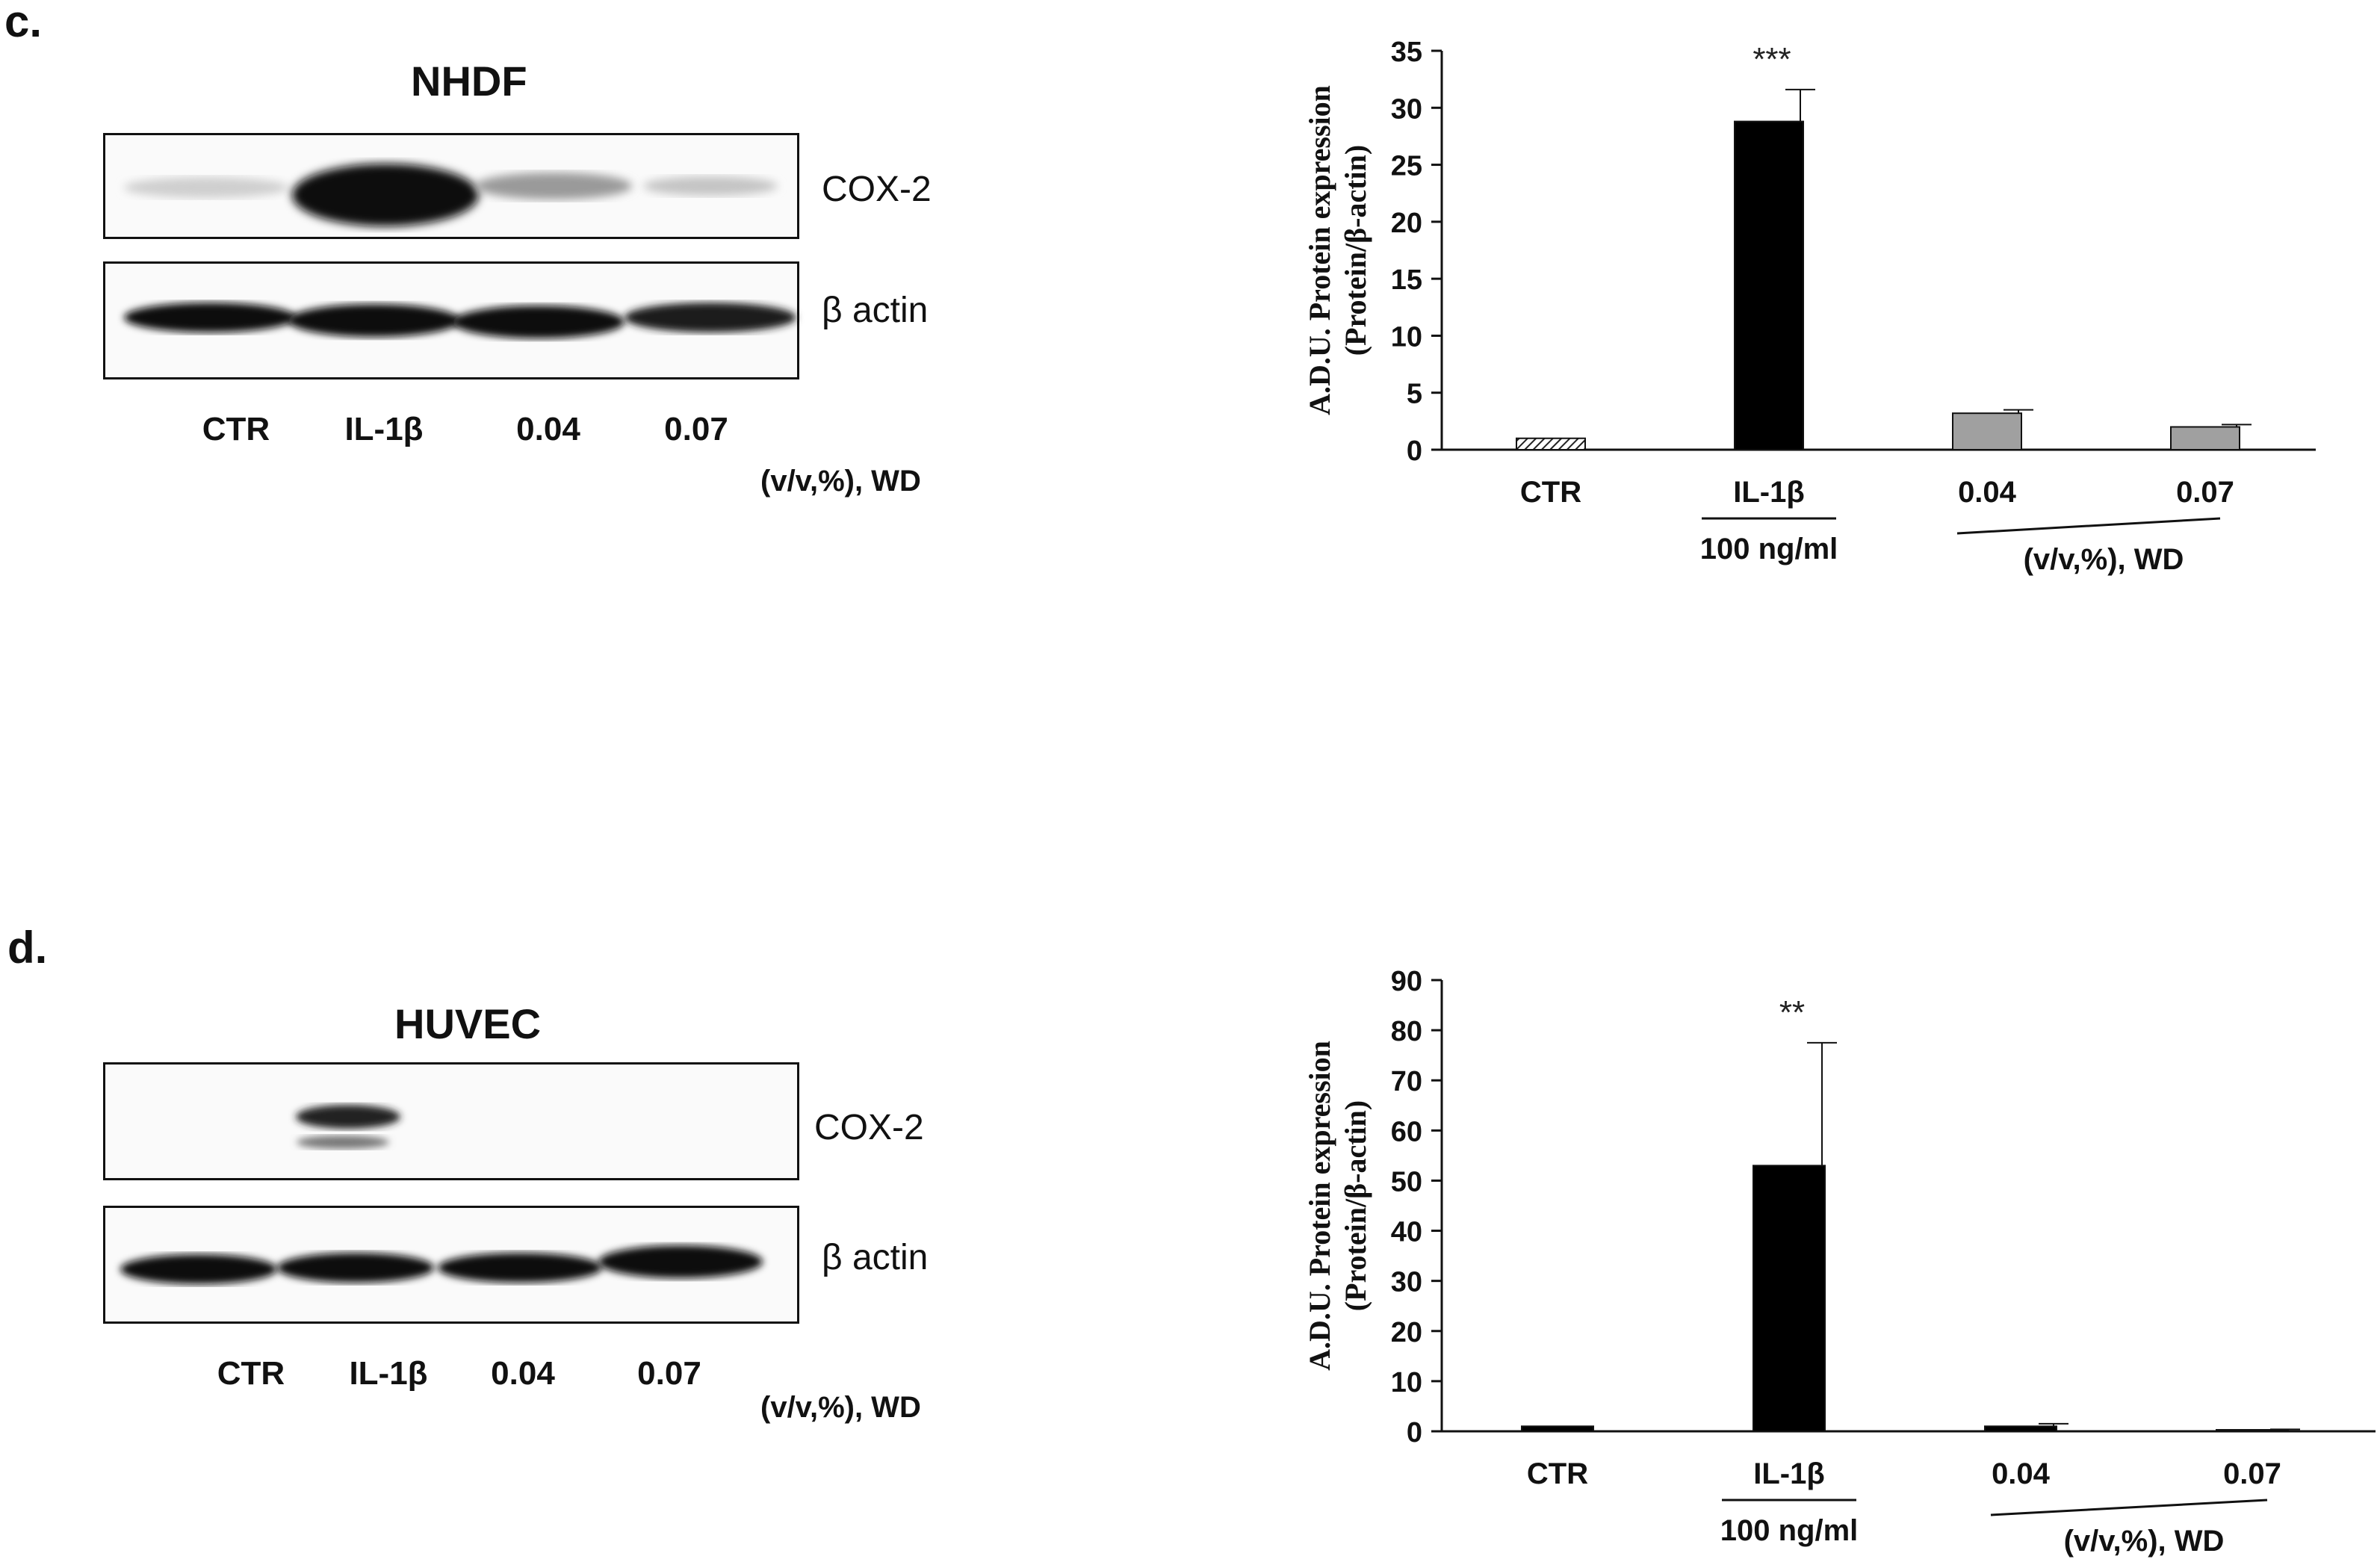 The image size is (2380, 1568). What do you see at coordinates (875, 310) in the screenshot?
I see `band-label-actin-nhdf: β actin` at bounding box center [875, 310].